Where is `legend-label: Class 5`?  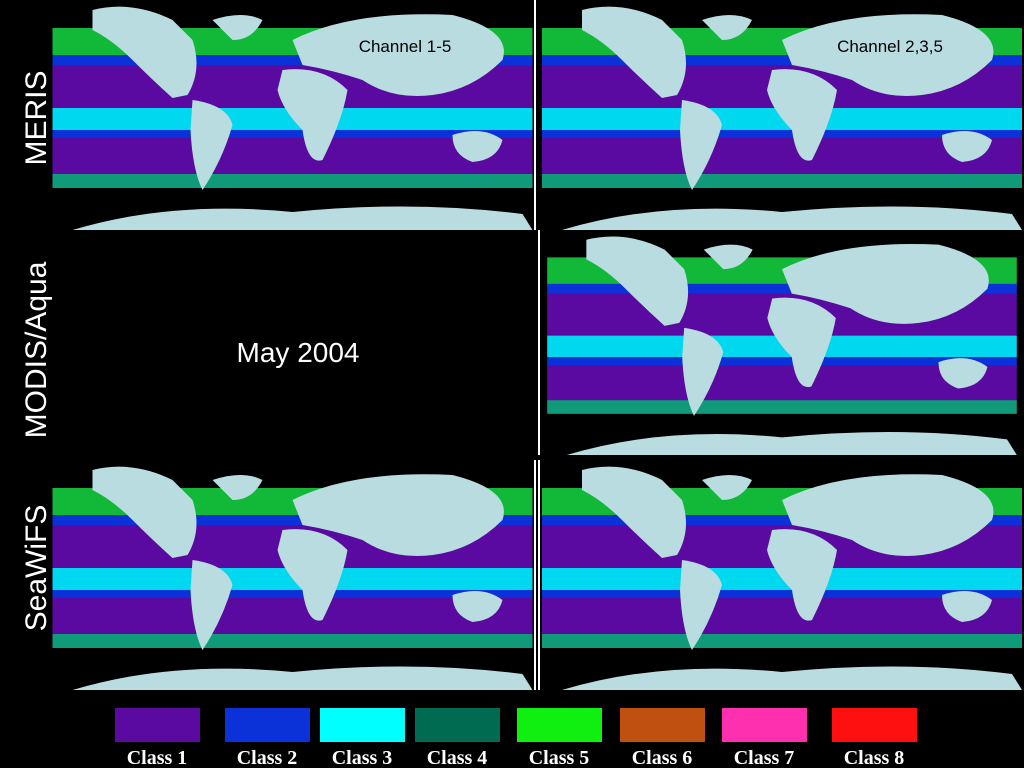
legend-label: Class 5 is located at coordinates (559, 757).